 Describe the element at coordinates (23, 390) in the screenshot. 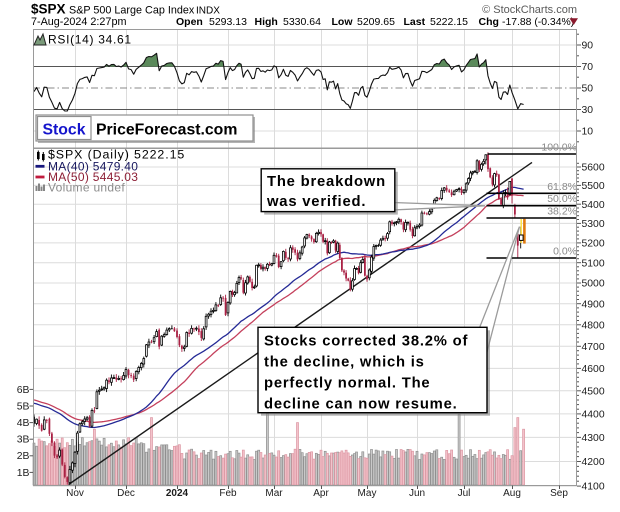

I see `svg-text: 6B` at that location.